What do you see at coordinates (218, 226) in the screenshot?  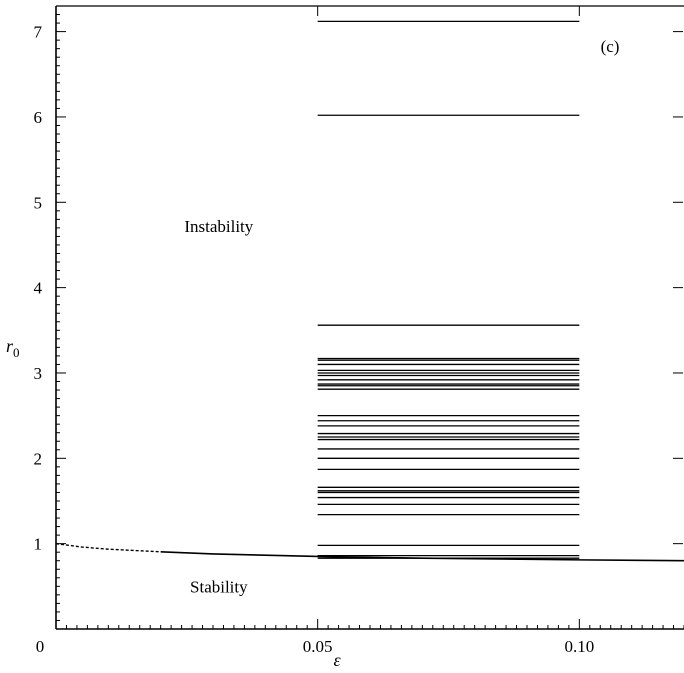 I see `annotation-instability: Instability` at bounding box center [218, 226].